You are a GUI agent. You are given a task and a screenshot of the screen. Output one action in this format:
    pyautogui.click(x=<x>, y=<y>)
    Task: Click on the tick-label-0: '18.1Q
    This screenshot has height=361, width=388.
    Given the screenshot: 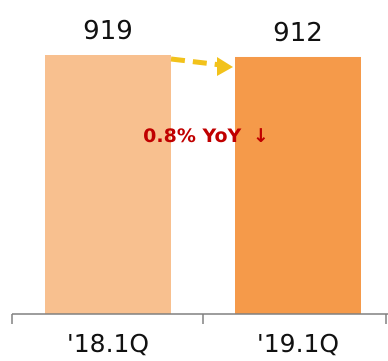 What is the action you would take?
    pyautogui.click(x=108, y=343)
    